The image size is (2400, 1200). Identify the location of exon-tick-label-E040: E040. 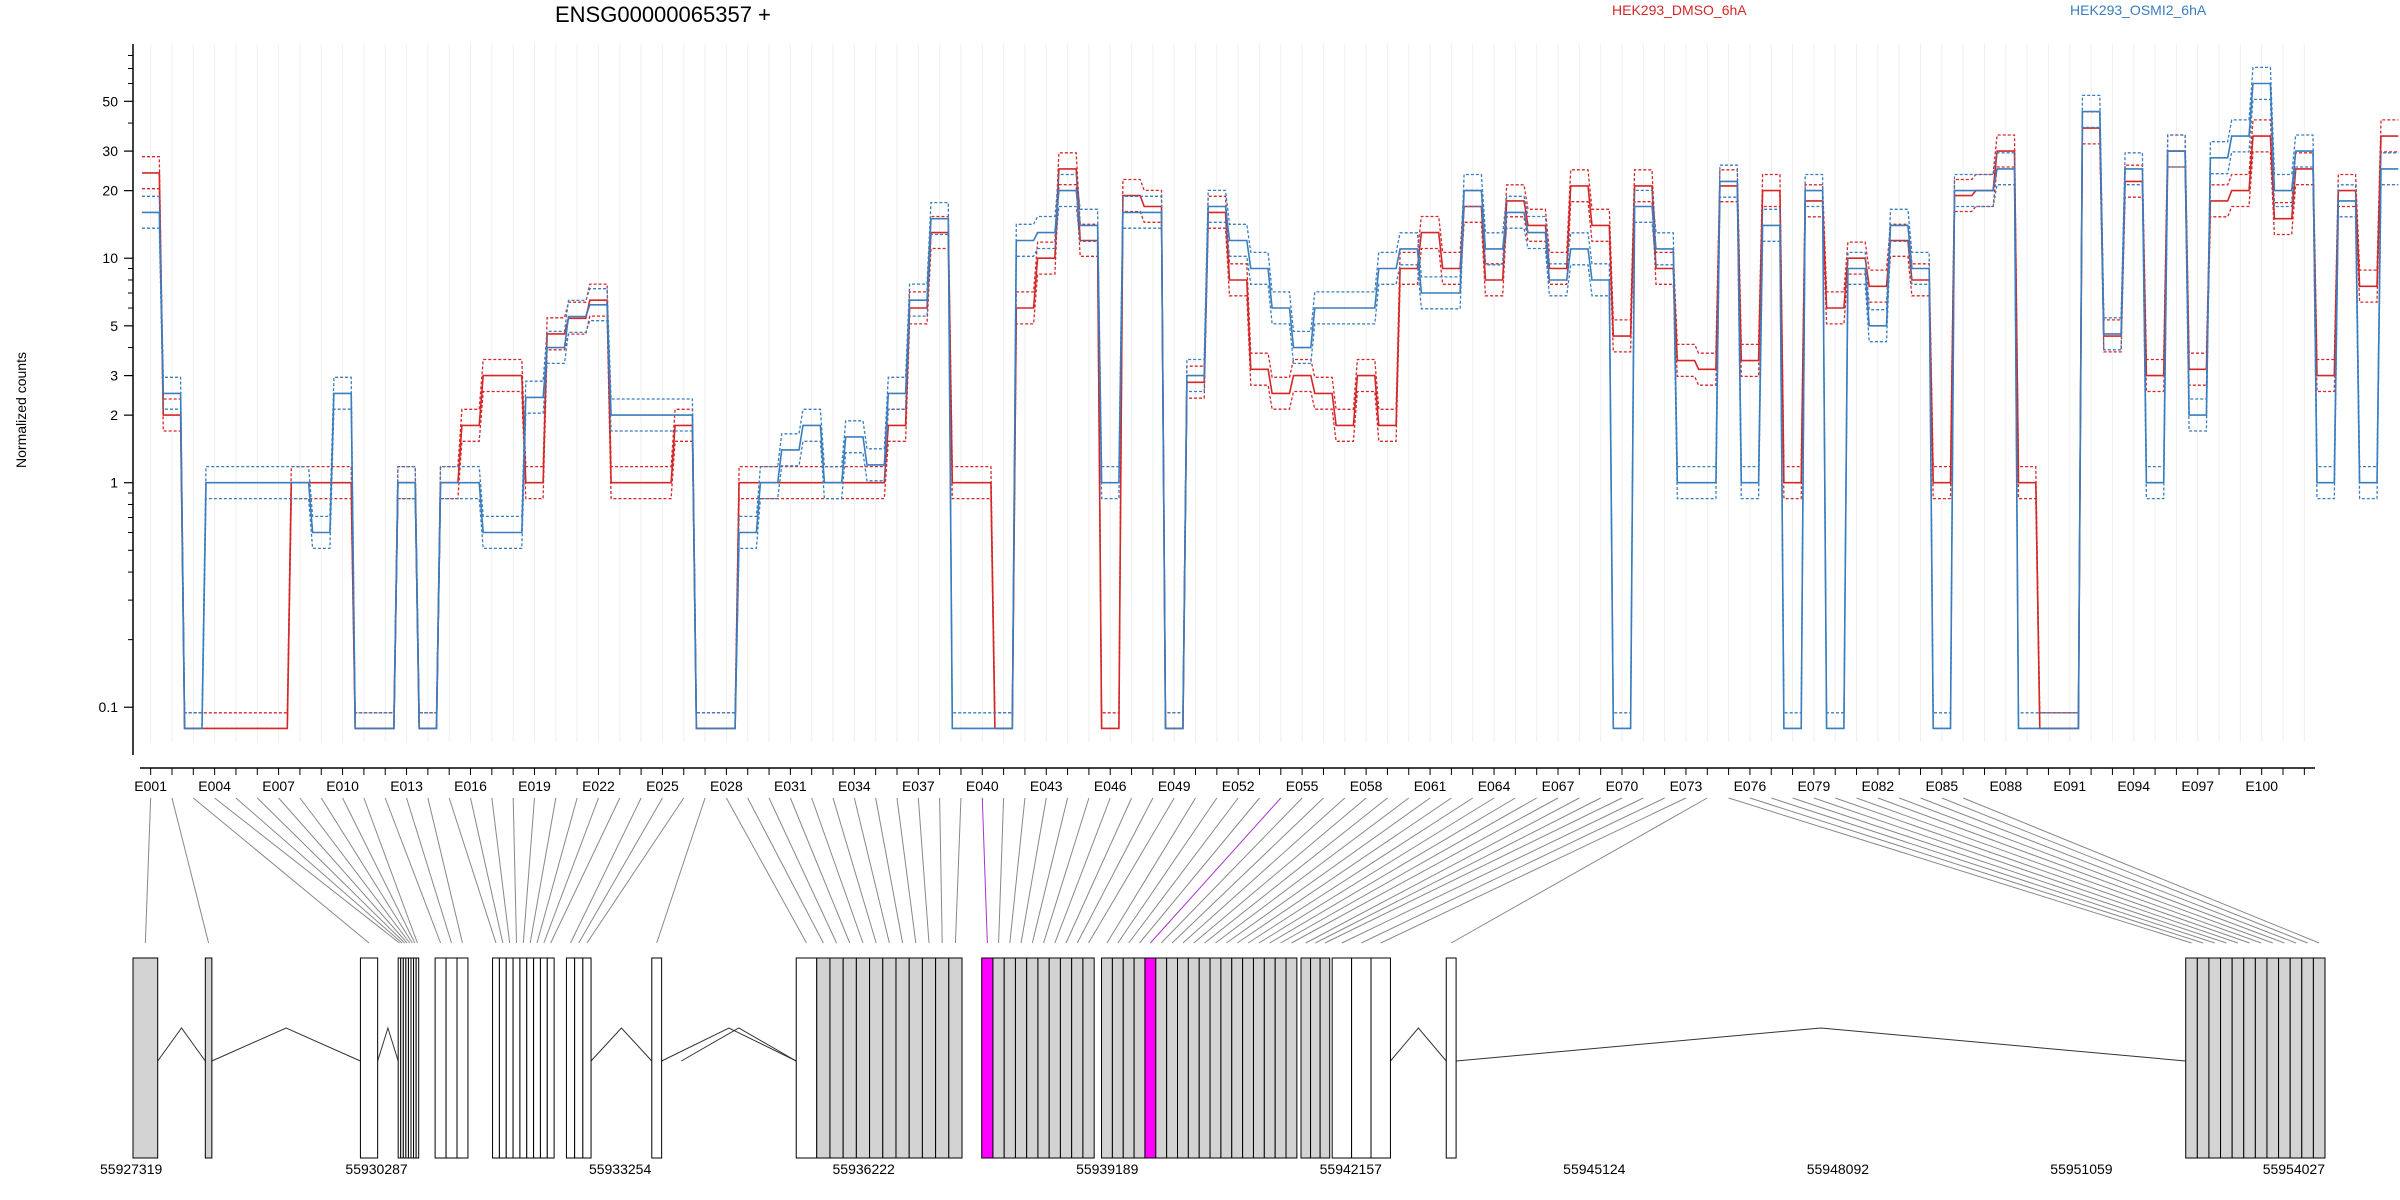
(982, 786).